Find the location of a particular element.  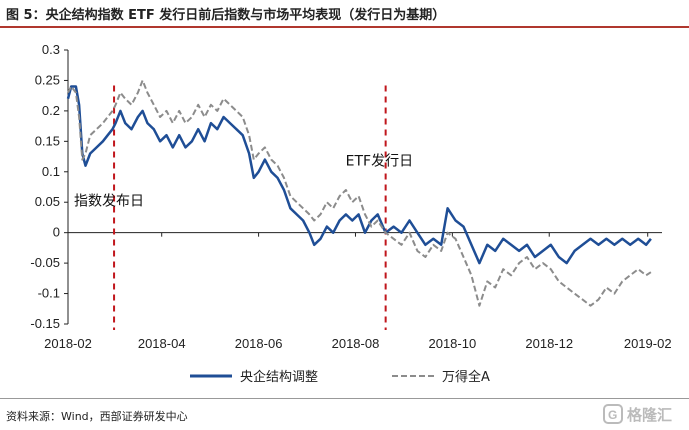

x-tick-label: 2018-12 is located at coordinates (549, 343).